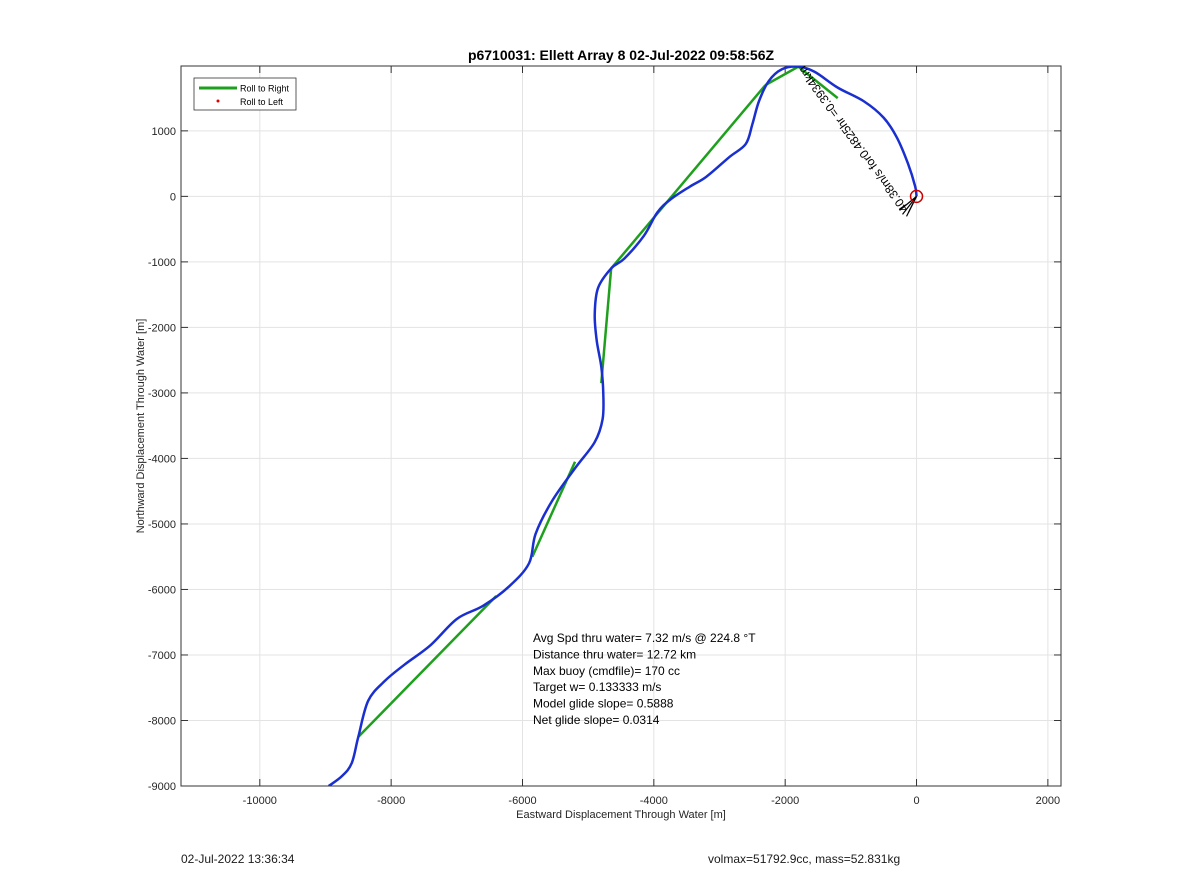 This screenshot has height=885, width=1200. What do you see at coordinates (391, 801) in the screenshot?
I see `x-tick-label: -8000` at bounding box center [391, 801].